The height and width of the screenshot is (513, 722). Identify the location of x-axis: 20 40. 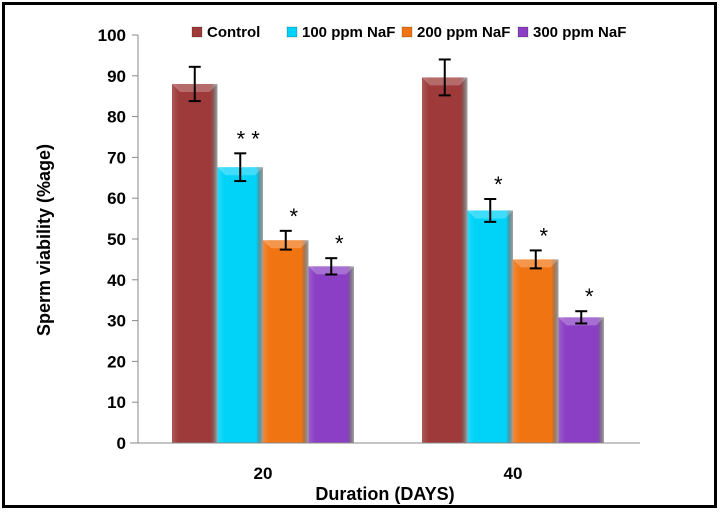
(385, 462).